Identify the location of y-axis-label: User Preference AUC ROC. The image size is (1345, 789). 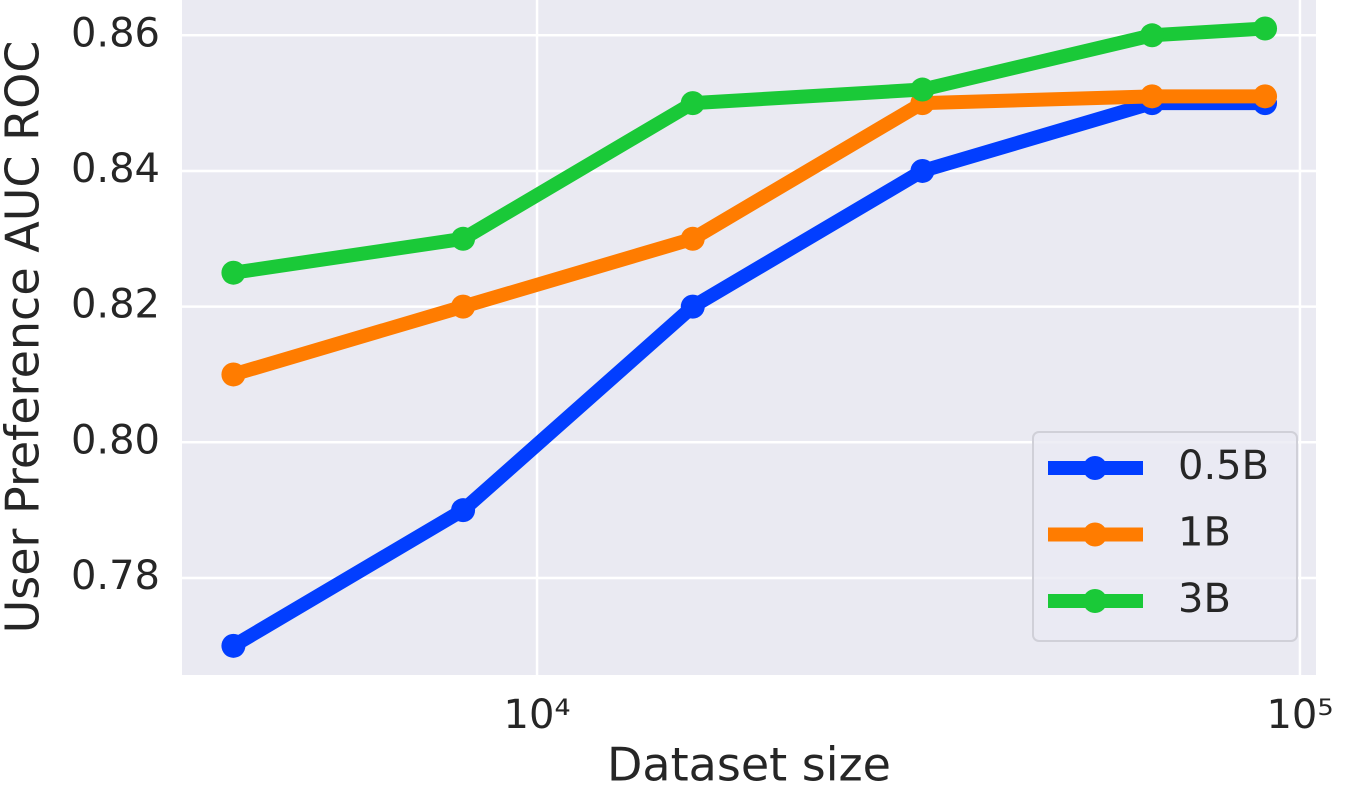
(25, 337).